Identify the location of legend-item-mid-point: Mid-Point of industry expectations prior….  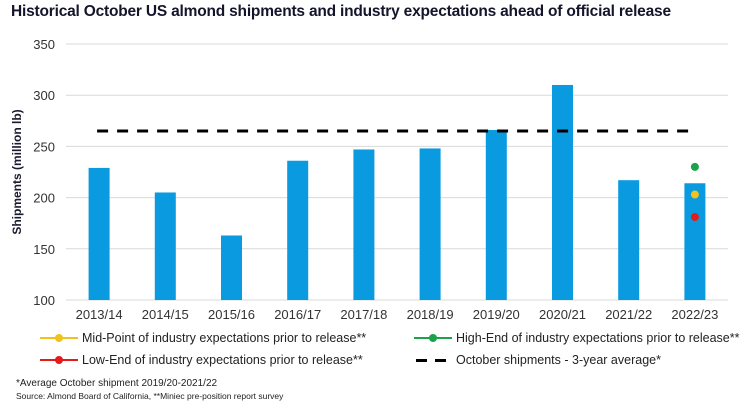
(203, 338).